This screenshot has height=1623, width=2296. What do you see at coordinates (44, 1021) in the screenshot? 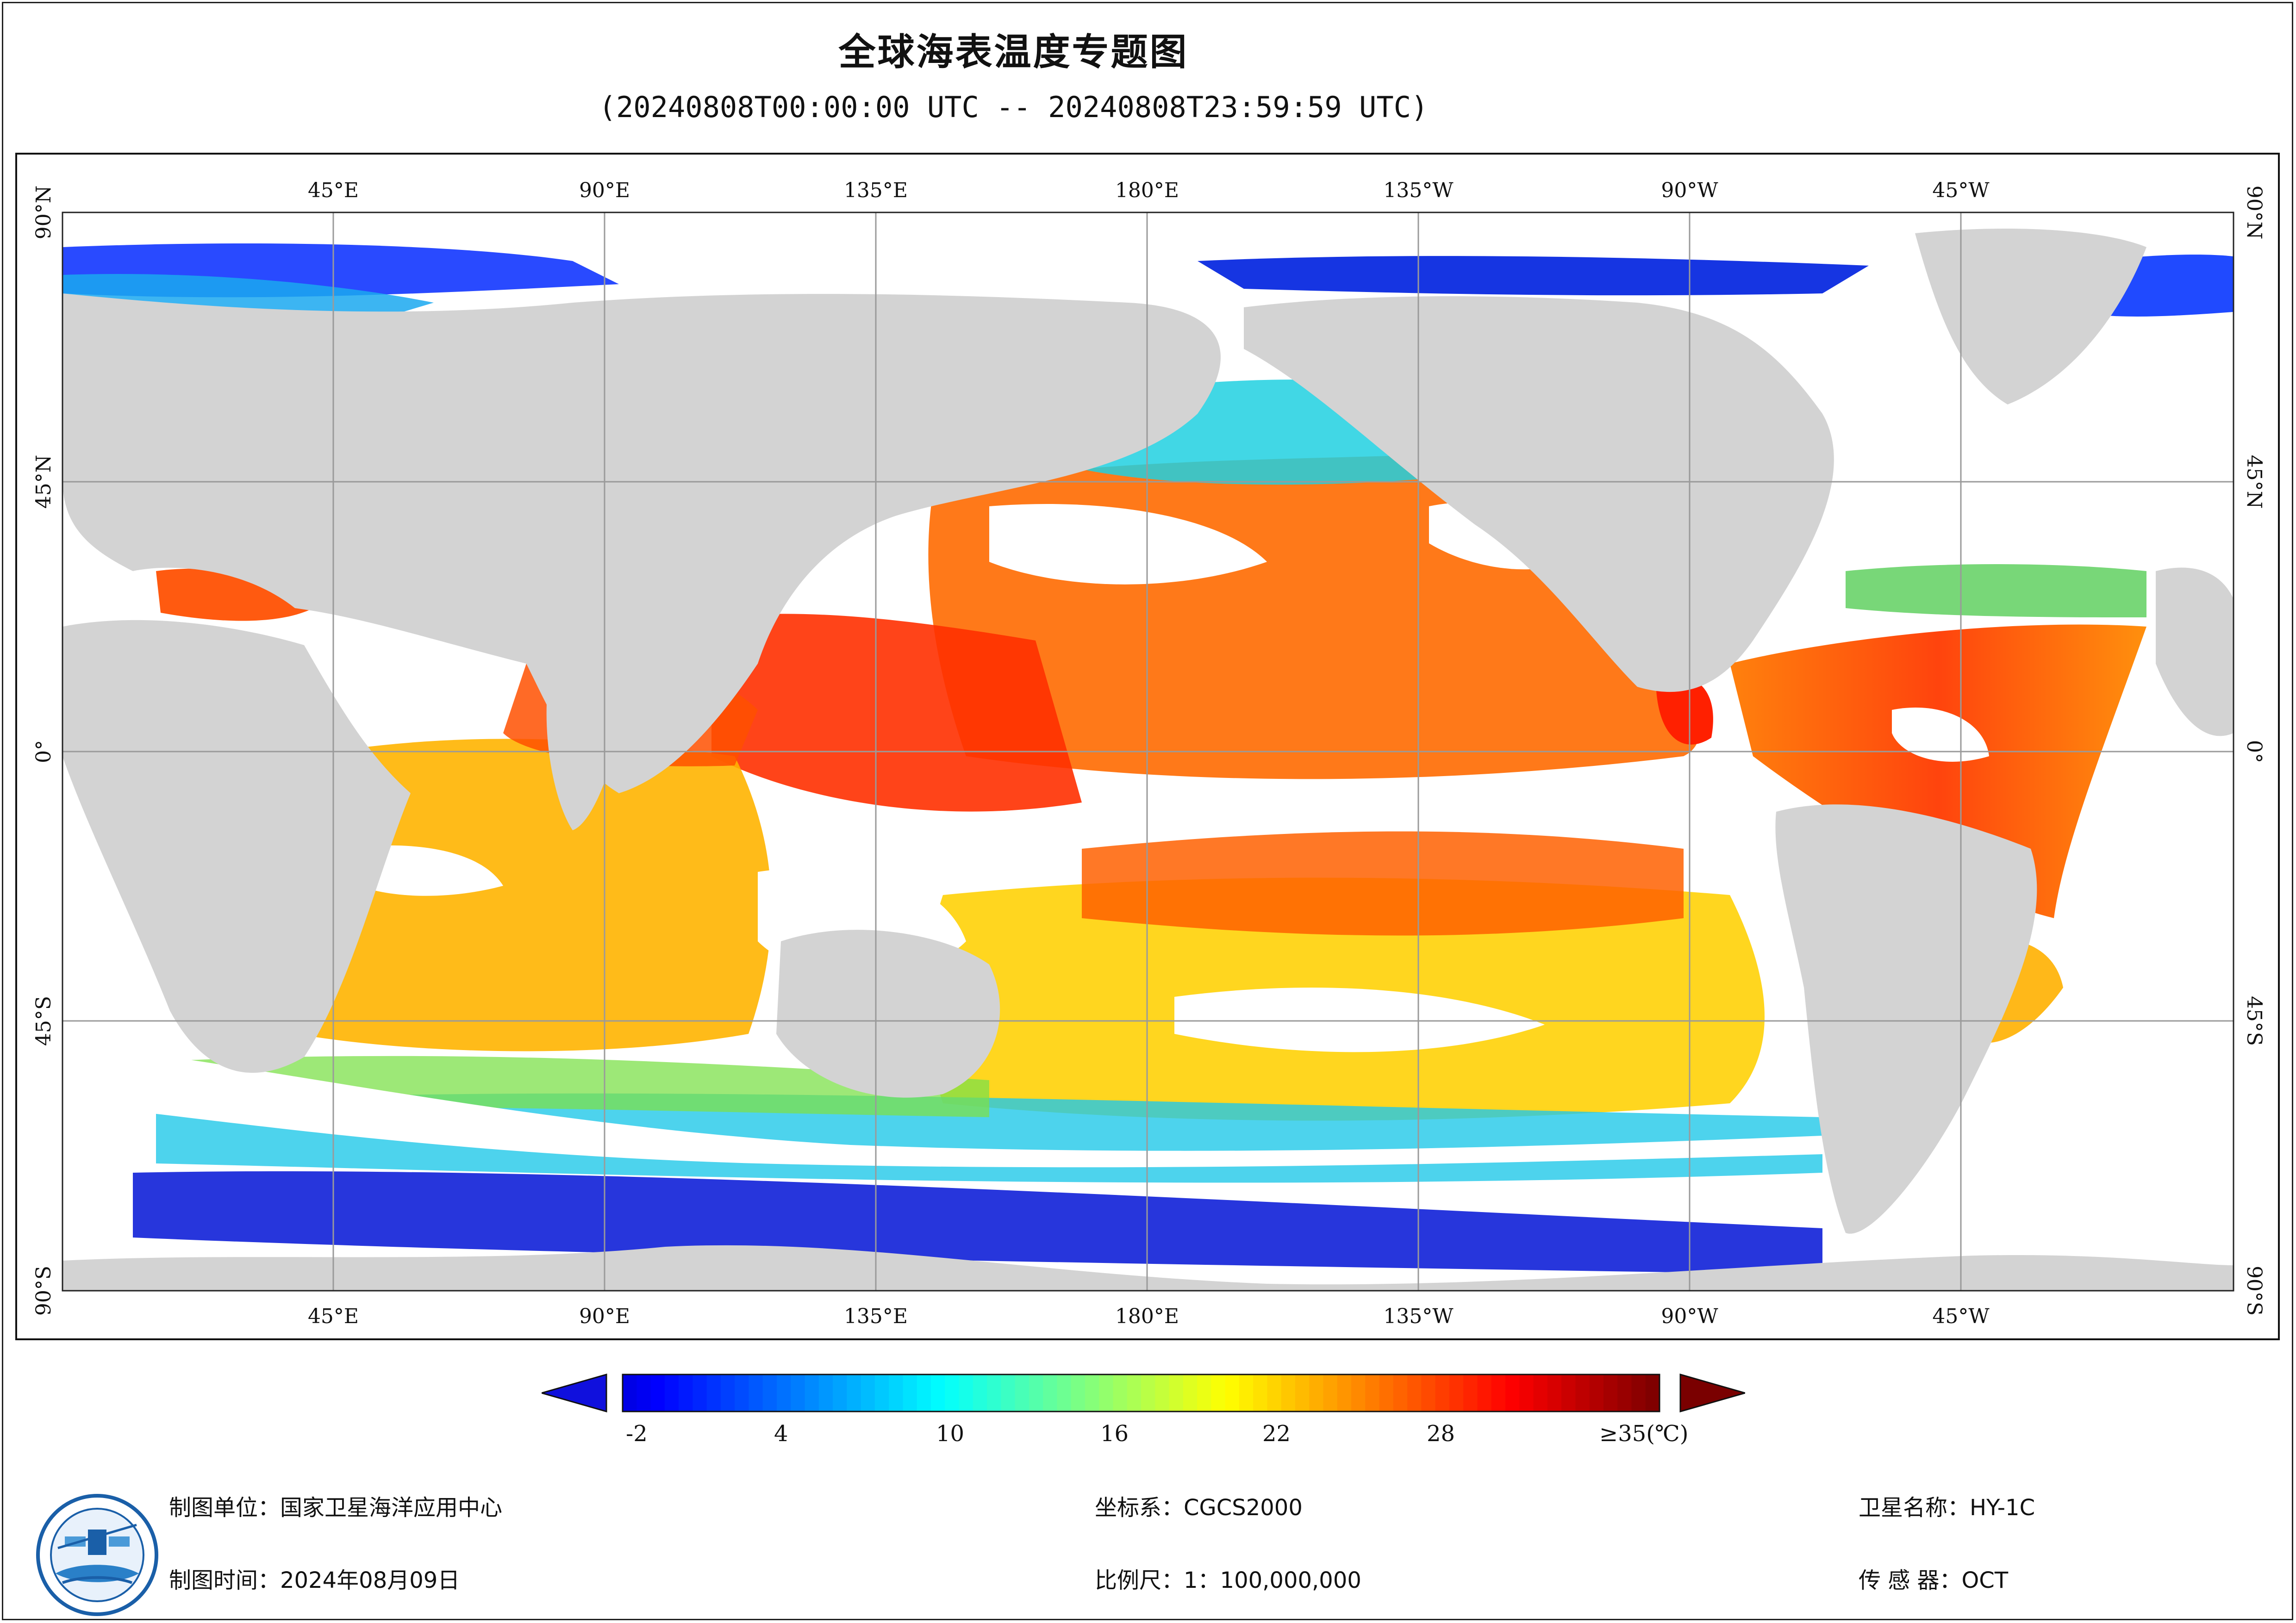
I see `lat-label-left: 45°S` at bounding box center [44, 1021].